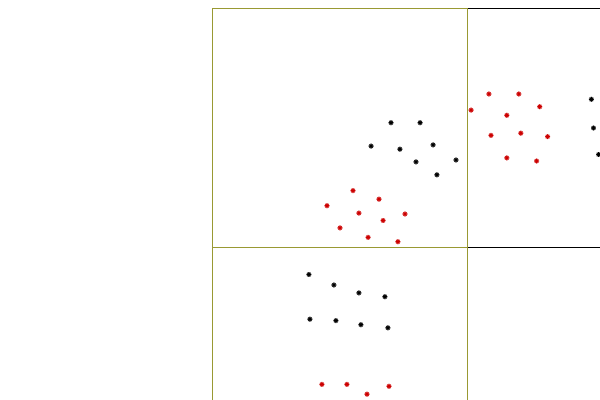  I want to click on panel-frame-r1-c2, so click(533, 128).